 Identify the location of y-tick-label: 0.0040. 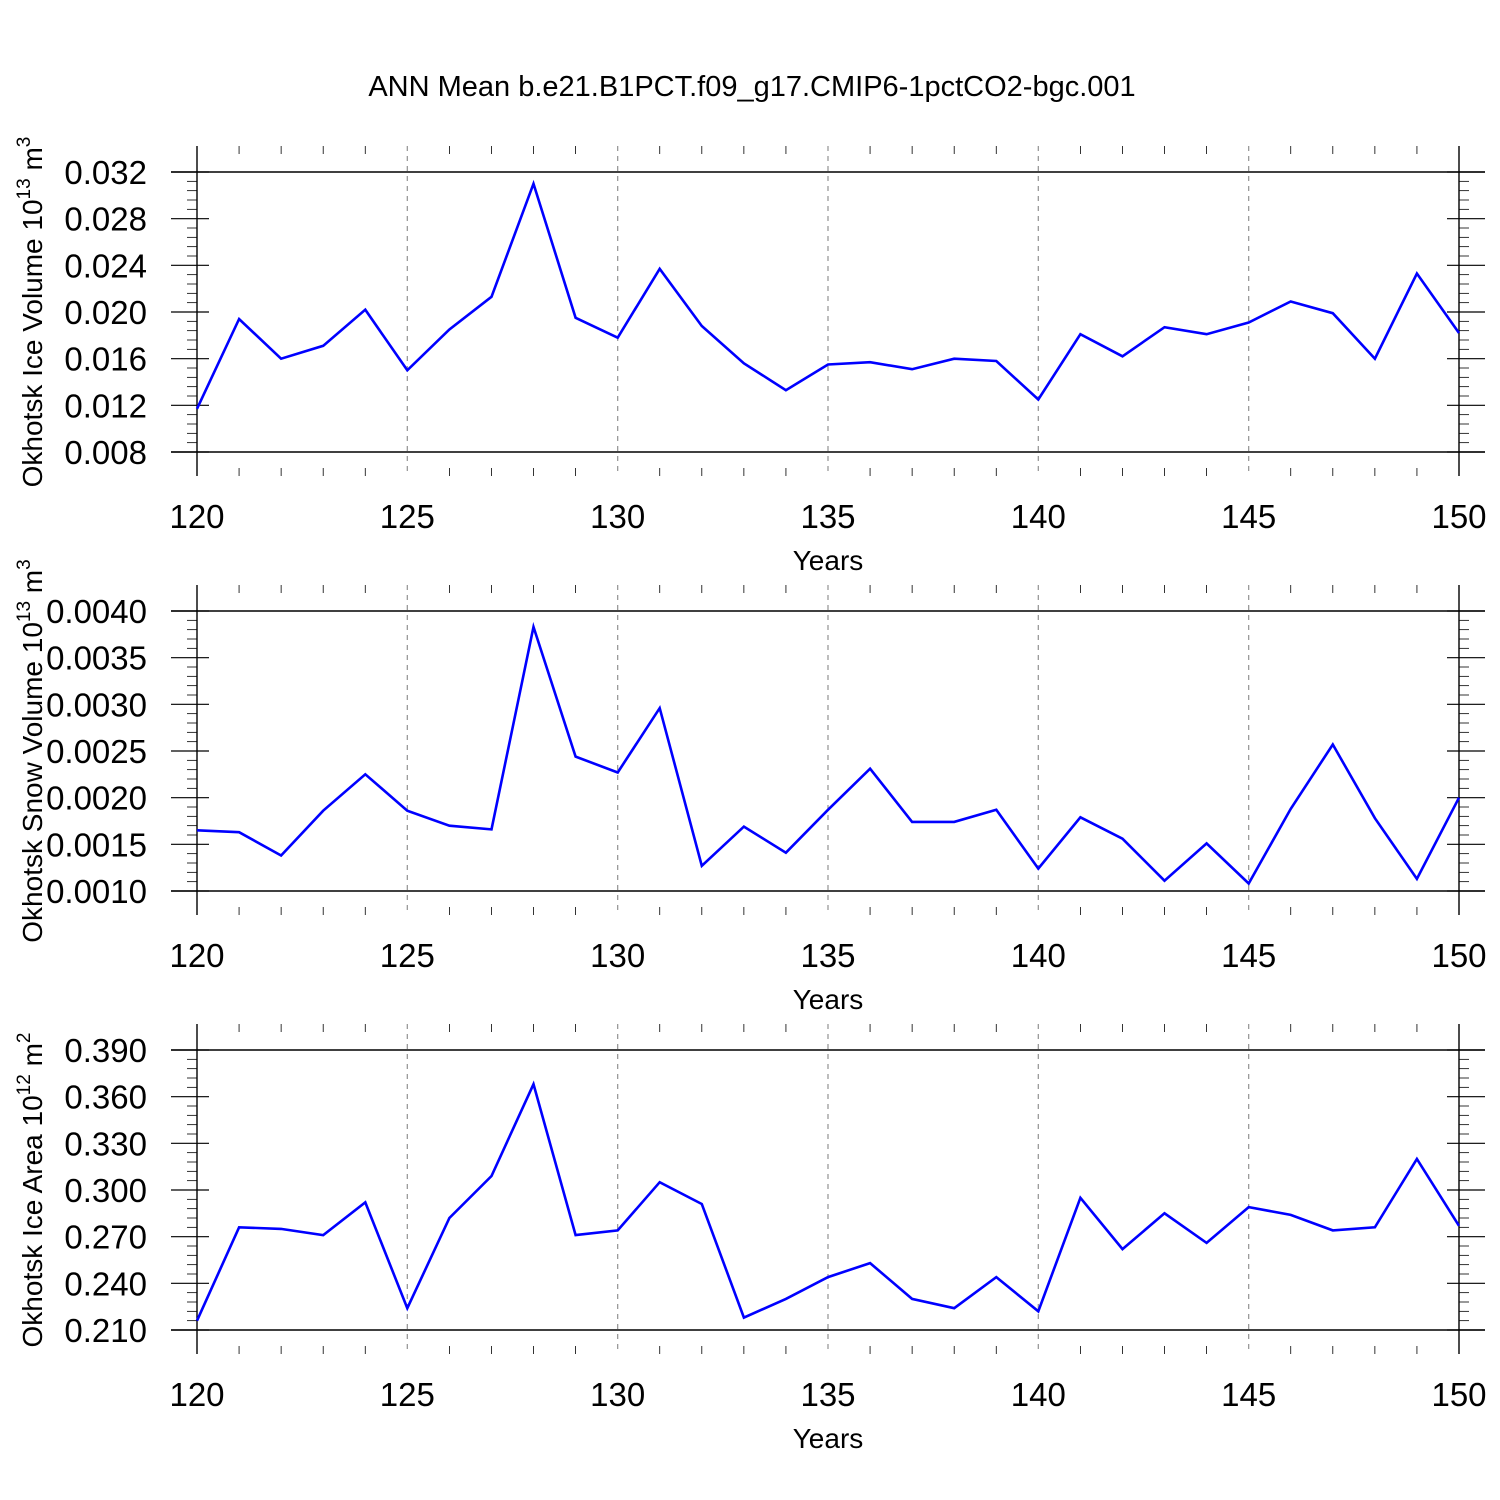
(96, 611).